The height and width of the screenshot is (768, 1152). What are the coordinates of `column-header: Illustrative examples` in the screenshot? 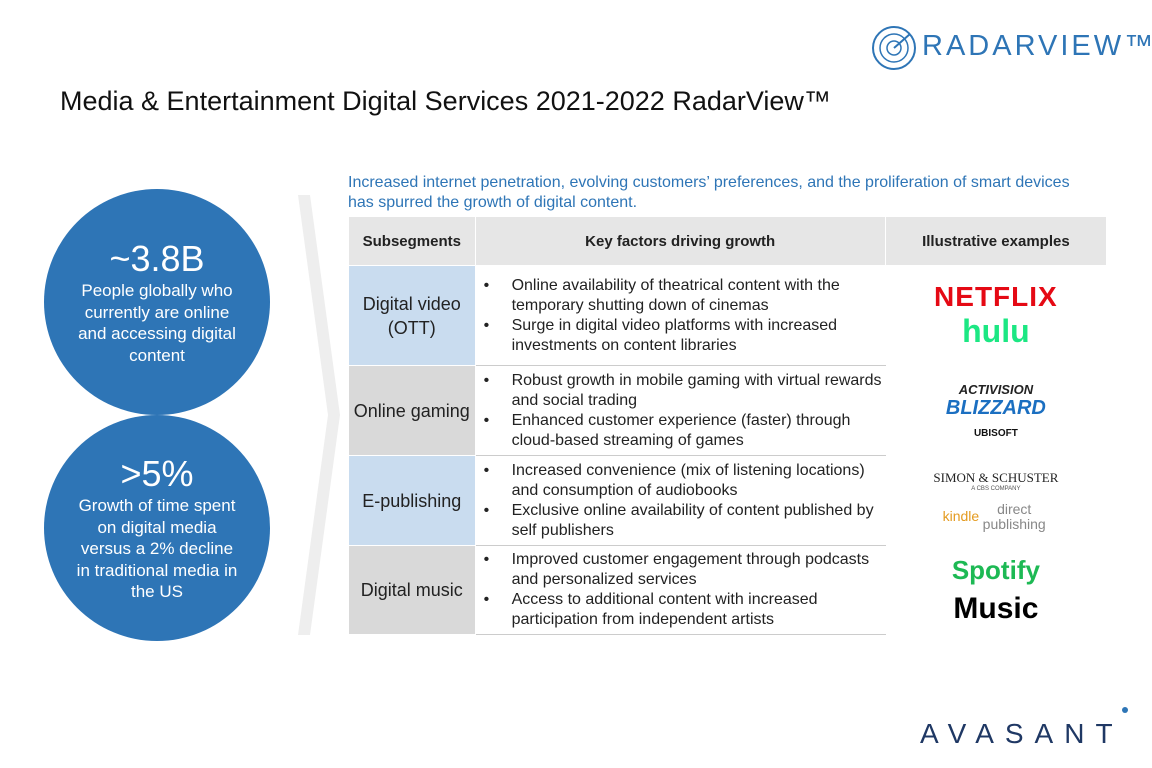 It's located at (996, 241).